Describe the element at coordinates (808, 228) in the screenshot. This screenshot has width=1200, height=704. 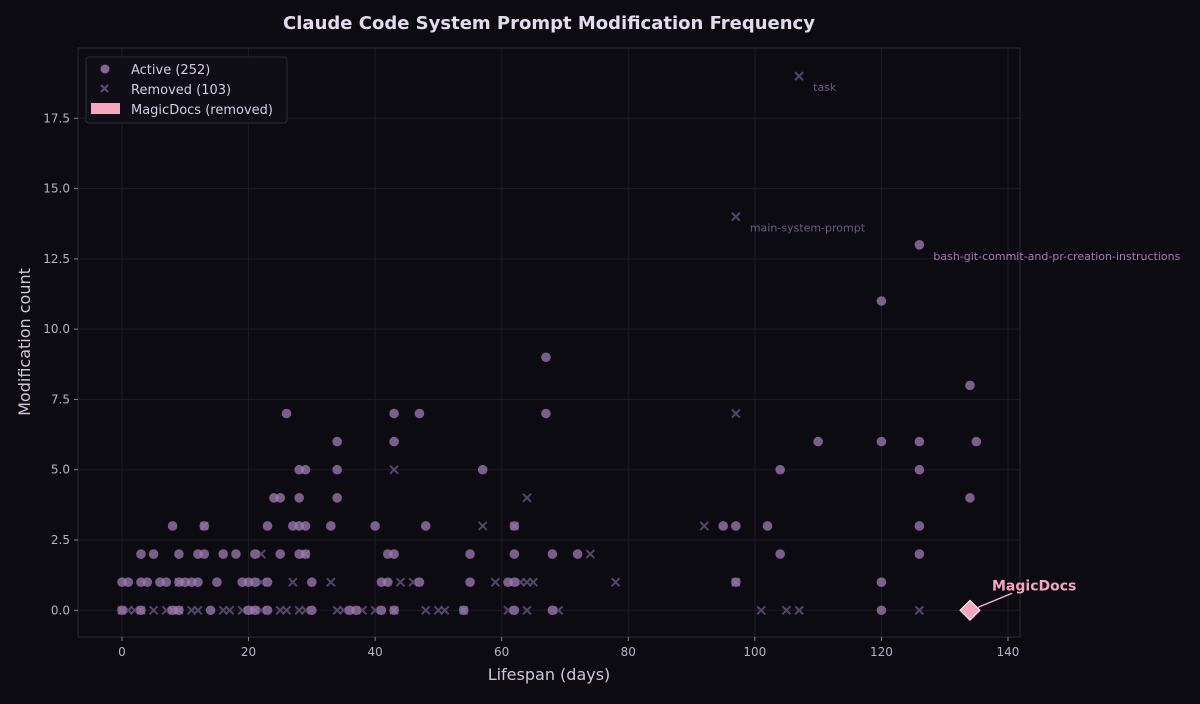
I see `point-annotation: main-system-prompt` at that location.